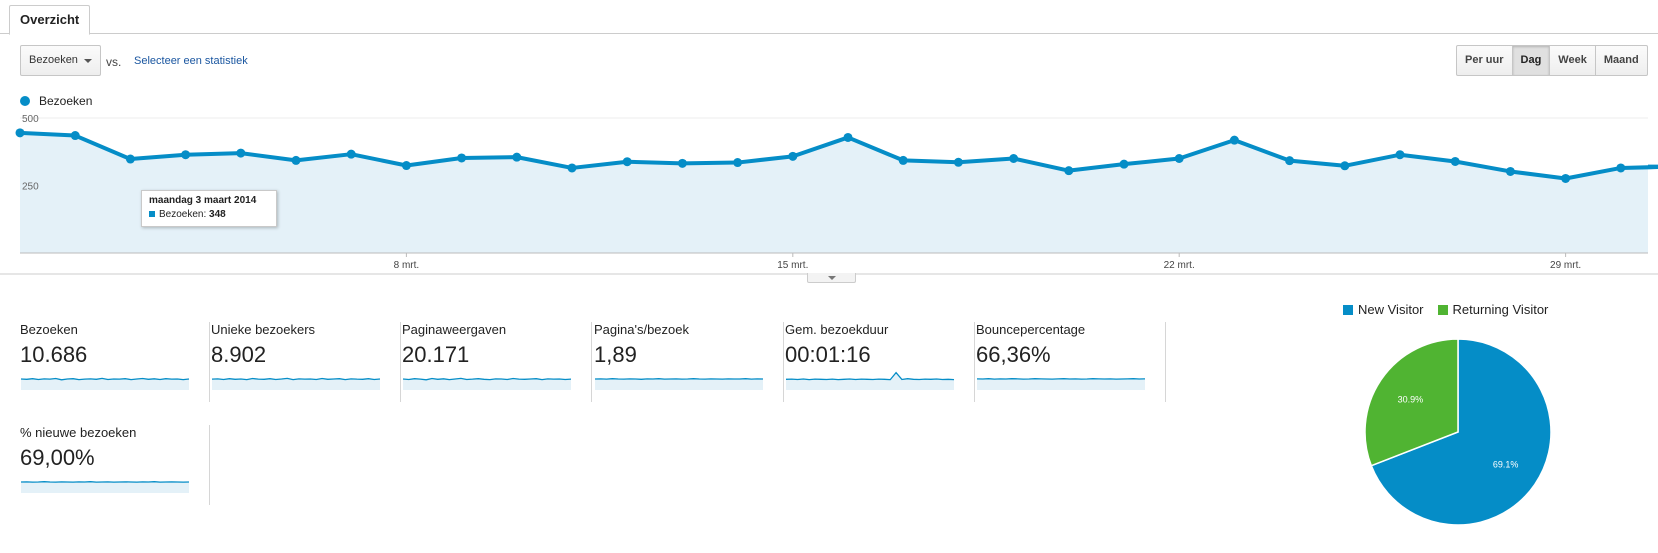 The image size is (1658, 553). What do you see at coordinates (209, 208) in the screenshot?
I see `chart-tooltip: maandag 3 maart 2014 Bezoeken: 348` at bounding box center [209, 208].